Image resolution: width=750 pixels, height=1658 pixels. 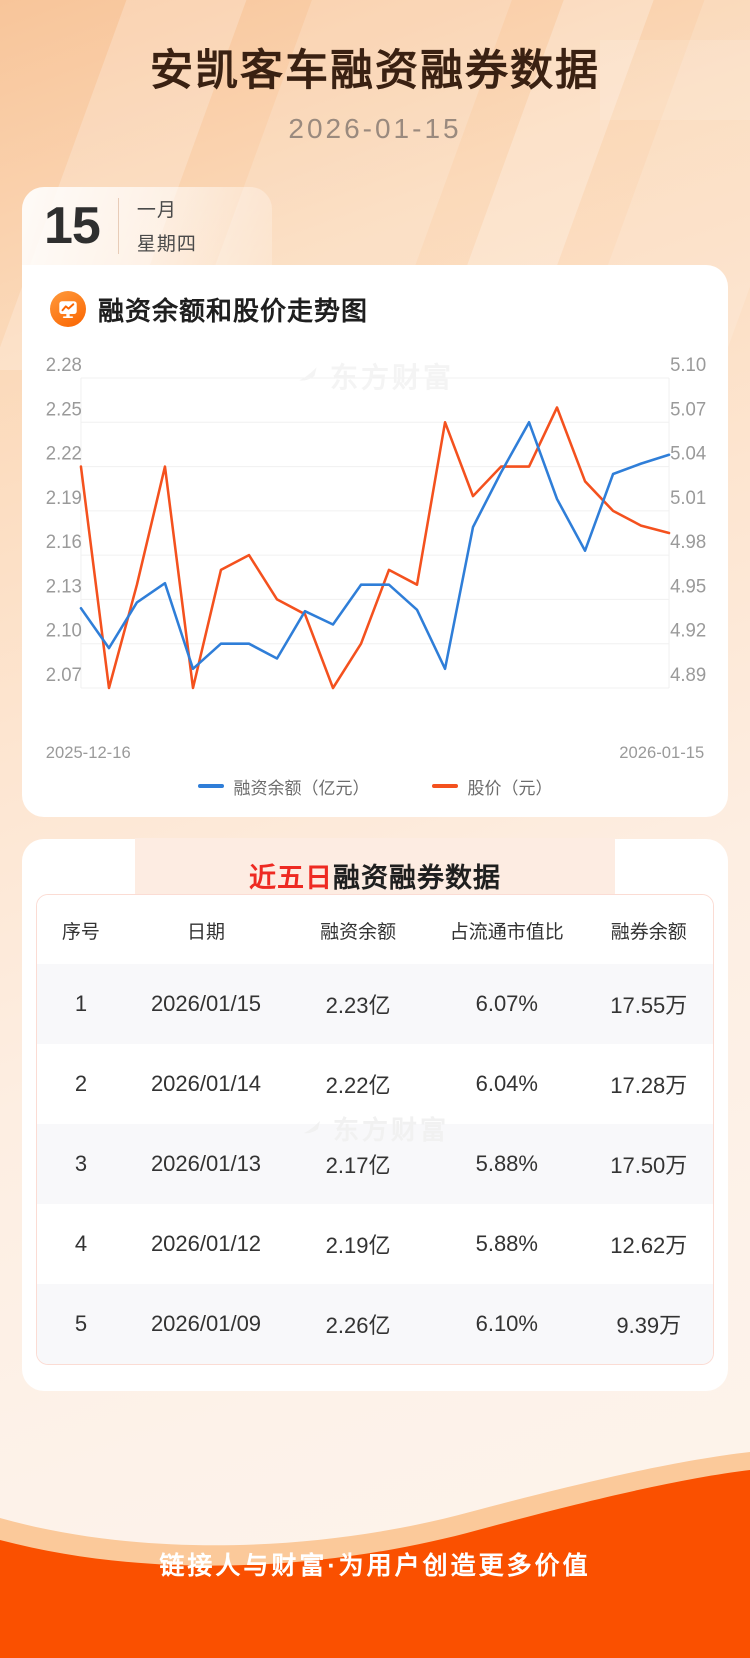 I want to click on chart-title: 融资余额和股价走势图, so click(x=233, y=310).